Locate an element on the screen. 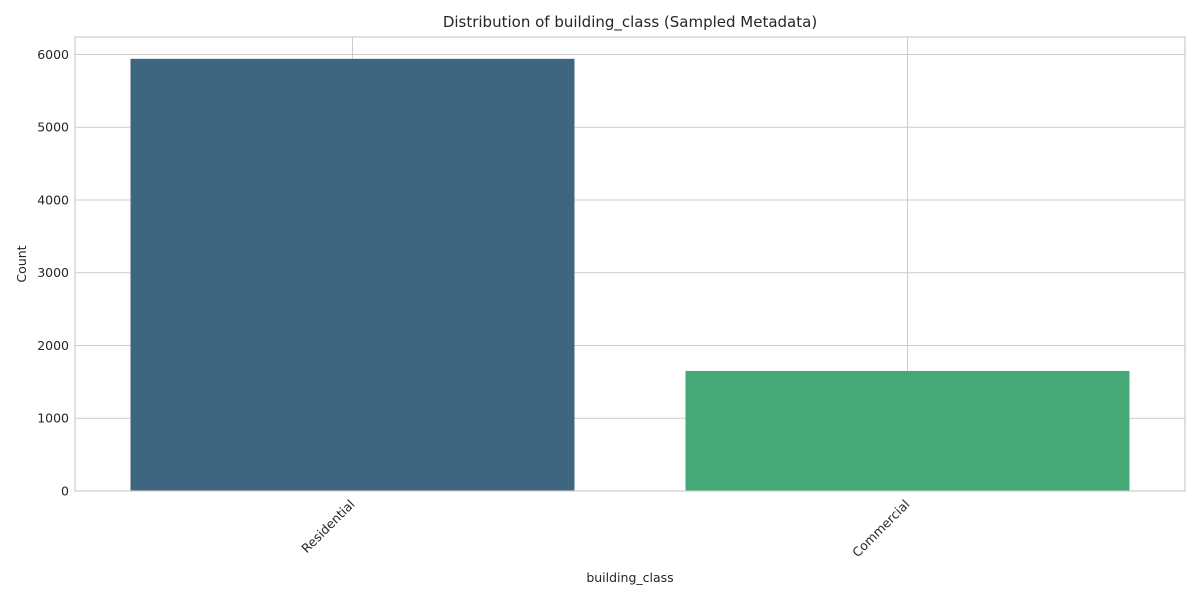  x-tick-label: Residential is located at coordinates (327, 526).